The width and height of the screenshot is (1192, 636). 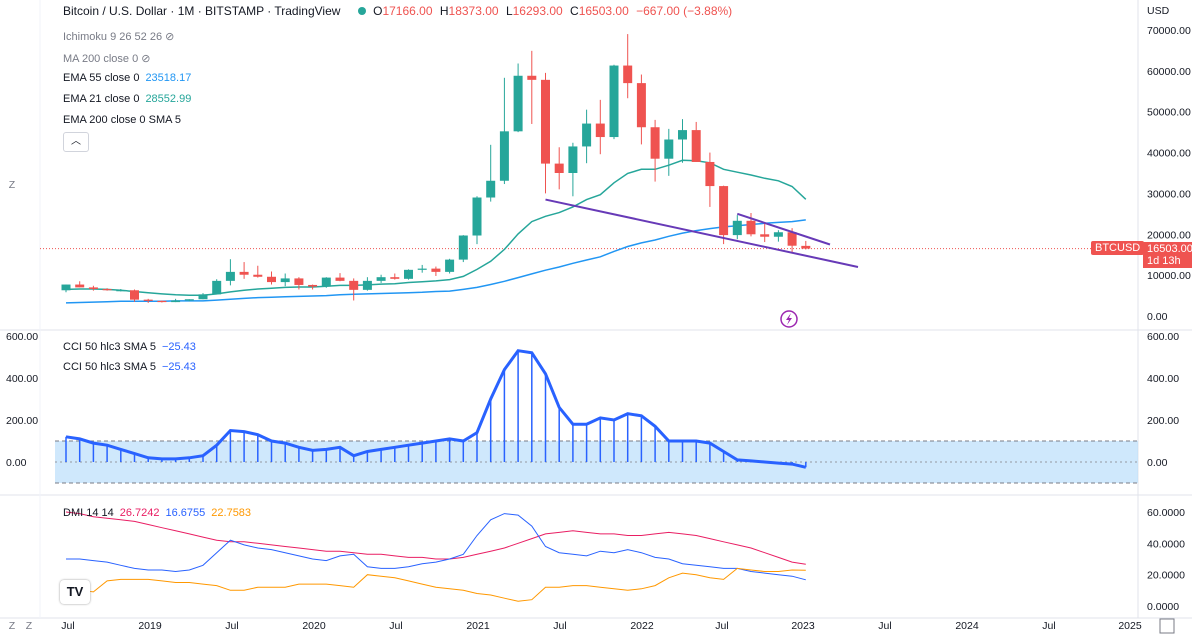 I want to click on time-tick-label: 2023, so click(x=803, y=626).